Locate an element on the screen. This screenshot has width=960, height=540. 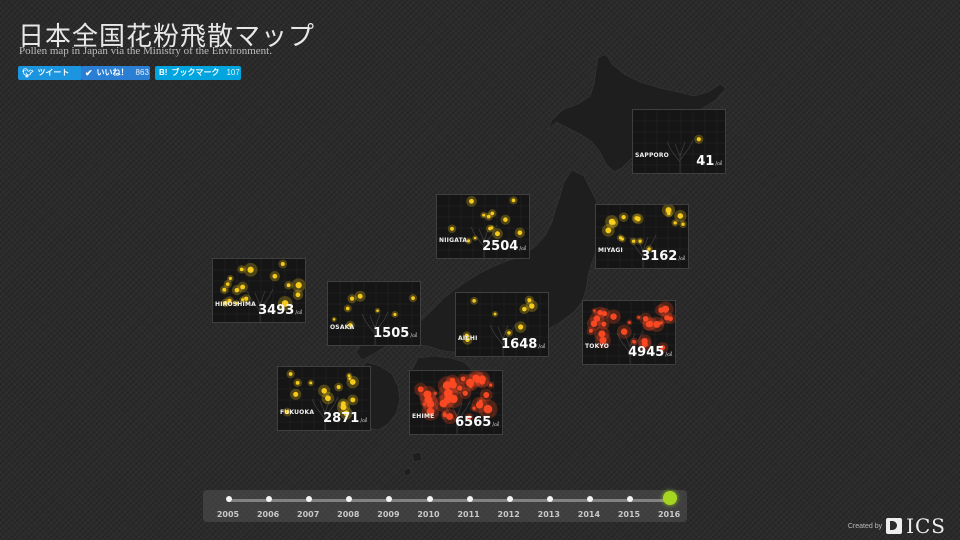
pollen-card-ehime: EHIME 6565/㎠ is located at coordinates (456, 402).